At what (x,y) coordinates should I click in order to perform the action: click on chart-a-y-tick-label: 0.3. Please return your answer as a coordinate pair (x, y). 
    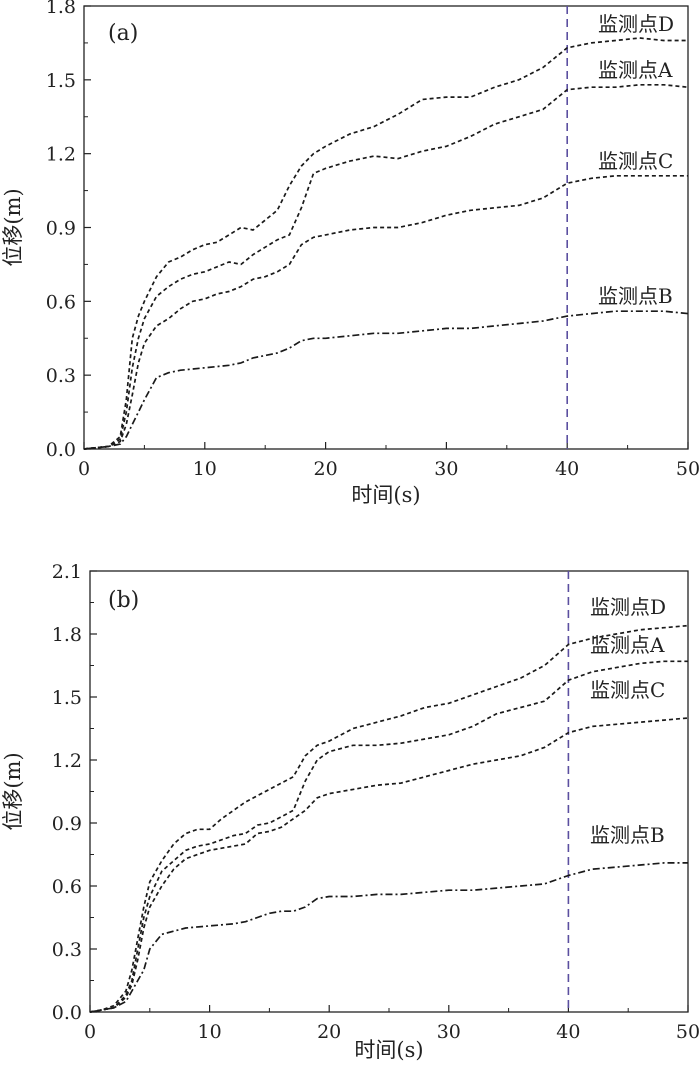
    Looking at the image, I should click on (61, 376).